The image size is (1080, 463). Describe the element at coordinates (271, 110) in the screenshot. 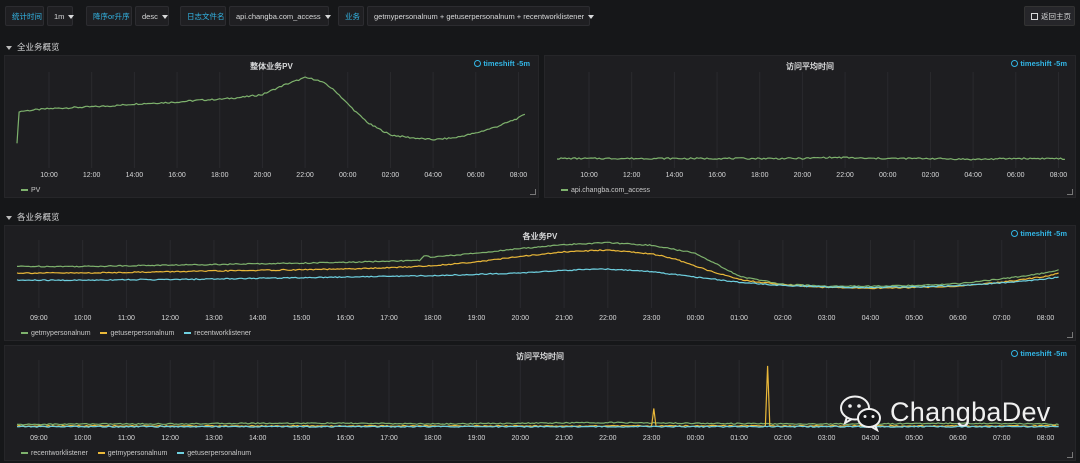

I see `series-line-PV` at that location.